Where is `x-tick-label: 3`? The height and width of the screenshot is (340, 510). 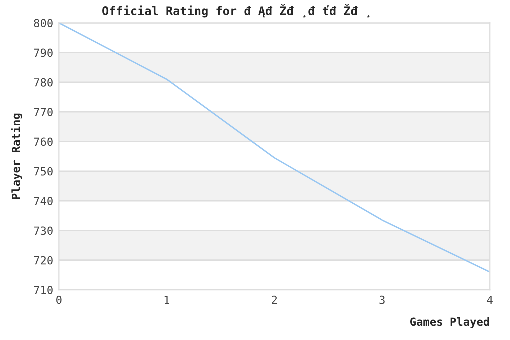 x-tick-label: 3 is located at coordinates (382, 300).